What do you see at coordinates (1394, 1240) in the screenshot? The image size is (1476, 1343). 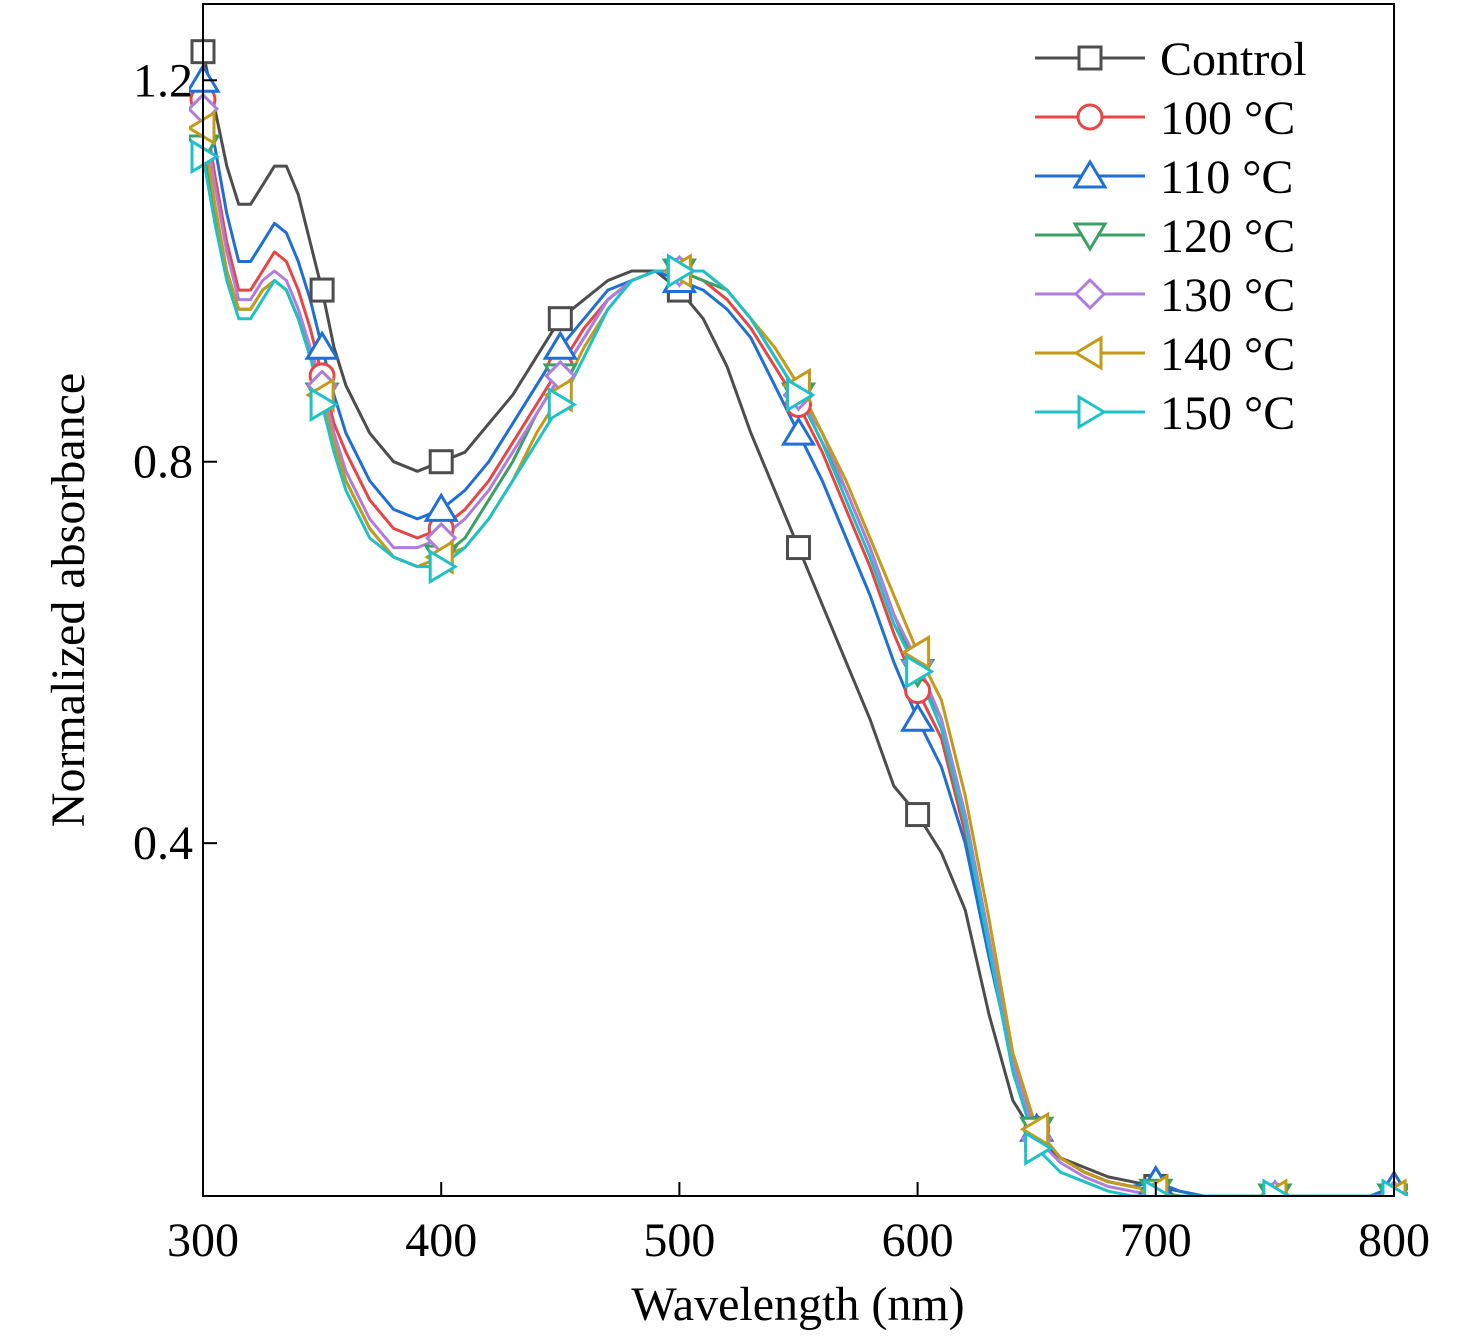 I see `x-tick-label: 800` at bounding box center [1394, 1240].